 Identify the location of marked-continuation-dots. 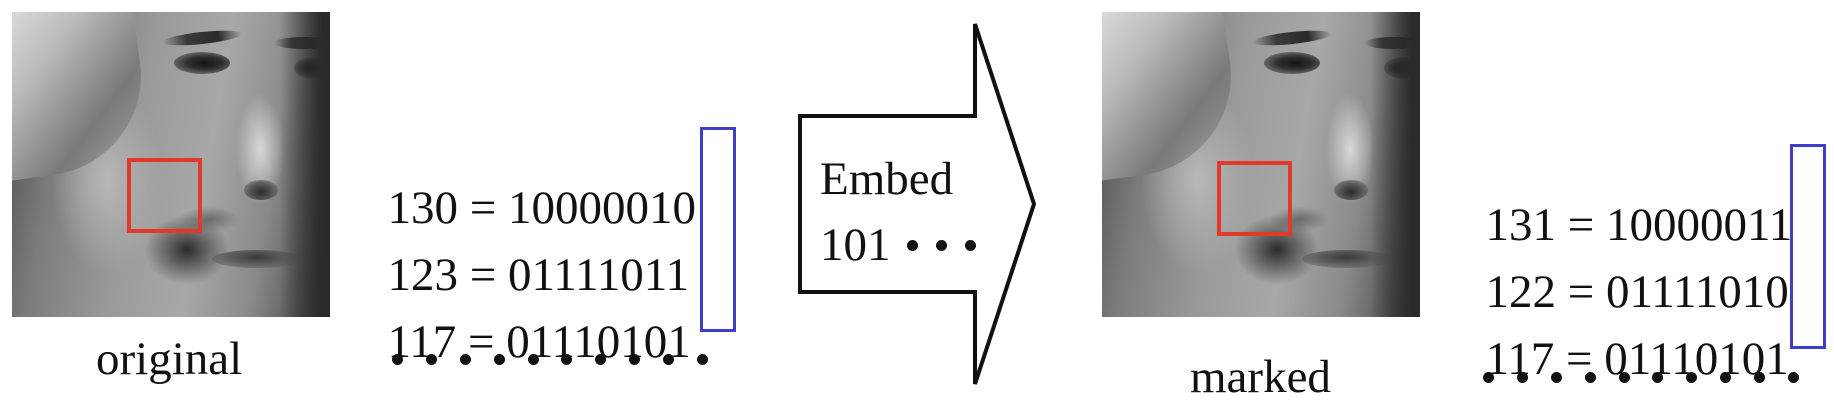
(1641, 377).